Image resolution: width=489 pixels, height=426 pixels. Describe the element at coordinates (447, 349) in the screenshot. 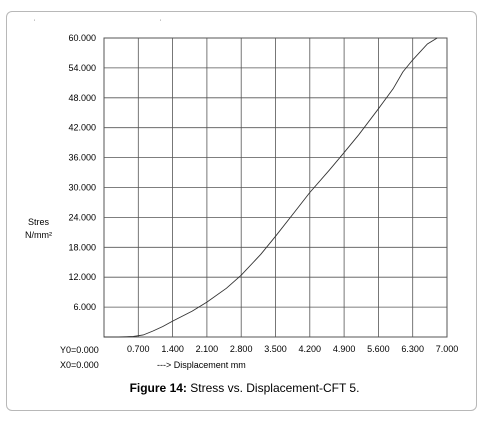

I see `x-tick-label: 7.000` at that location.